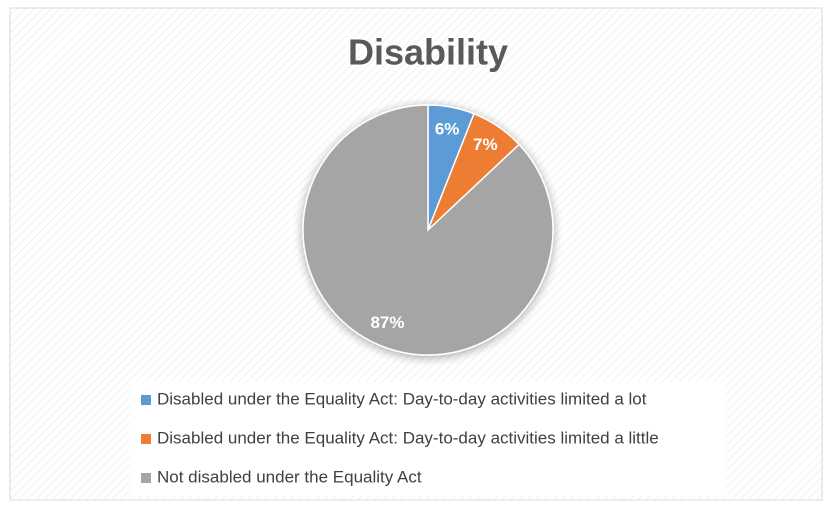 The image size is (828, 505). I want to click on legend-label: Not disabled under the Equality Act, so click(289, 476).